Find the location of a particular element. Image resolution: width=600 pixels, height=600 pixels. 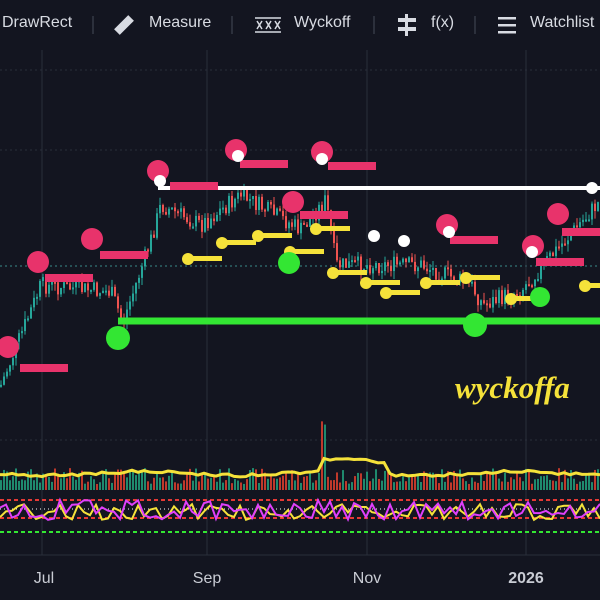

yellow-dot is located at coordinates (366, 283).